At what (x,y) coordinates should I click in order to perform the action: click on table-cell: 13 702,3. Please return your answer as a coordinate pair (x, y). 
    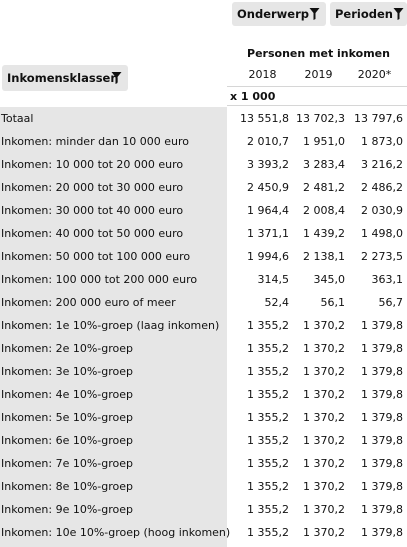
    Looking at the image, I should click on (320, 118).